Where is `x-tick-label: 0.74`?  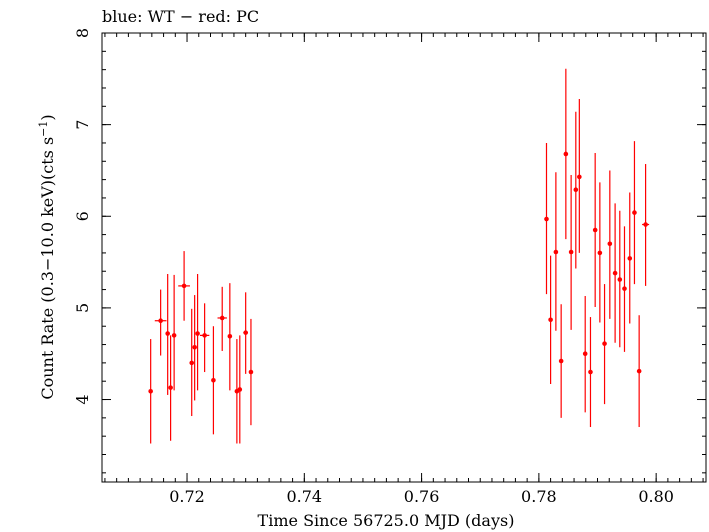 x-tick-label: 0.74 is located at coordinates (304, 496).